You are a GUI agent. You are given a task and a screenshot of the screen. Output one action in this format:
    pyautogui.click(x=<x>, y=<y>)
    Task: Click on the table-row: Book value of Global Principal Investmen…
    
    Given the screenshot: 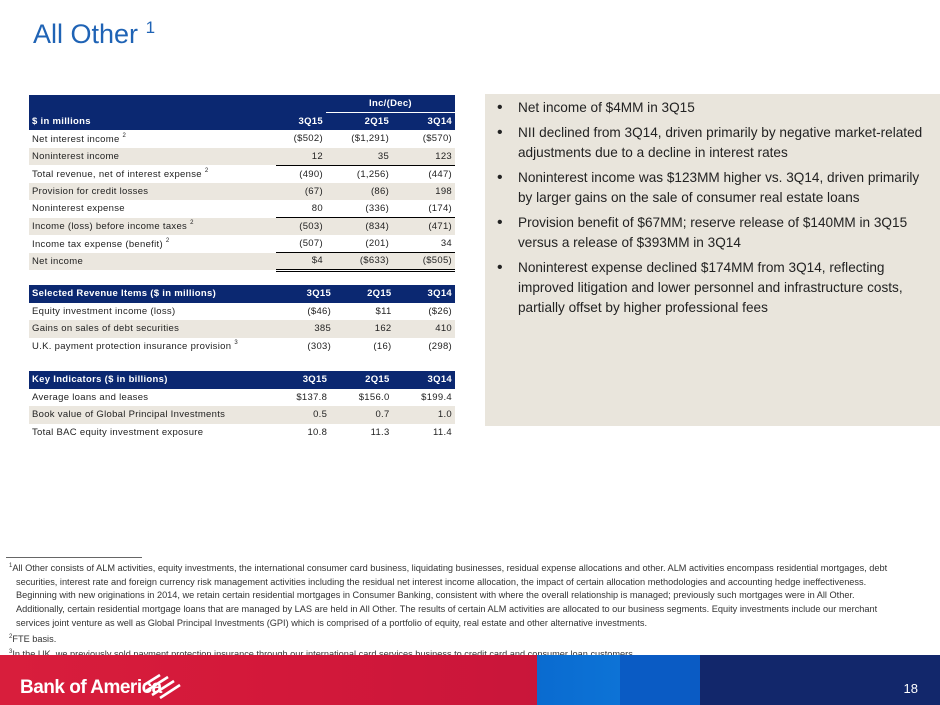 What is the action you would take?
    pyautogui.click(x=242, y=415)
    